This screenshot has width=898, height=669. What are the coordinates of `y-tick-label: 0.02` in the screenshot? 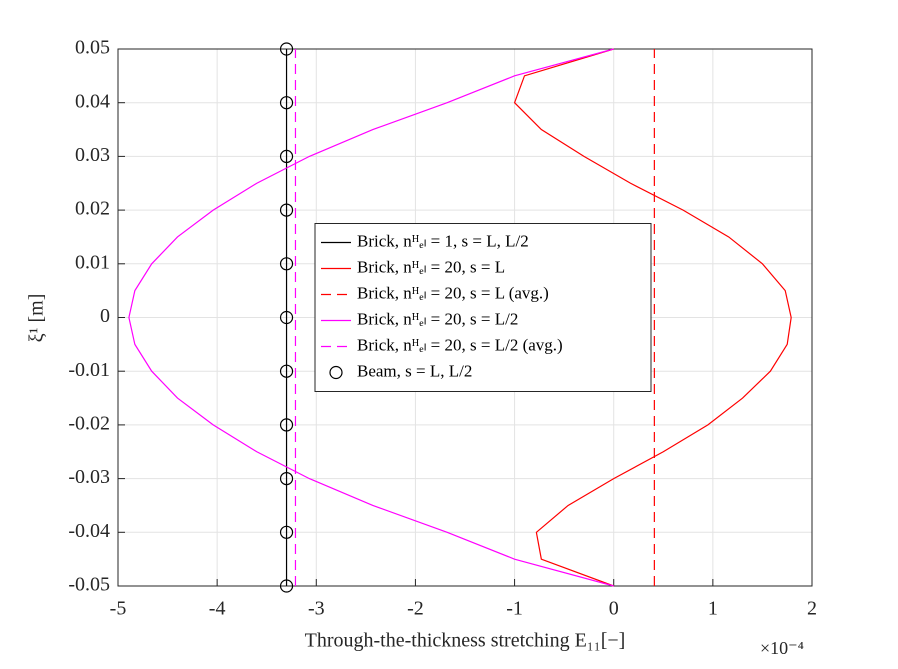 It's located at (92, 209).